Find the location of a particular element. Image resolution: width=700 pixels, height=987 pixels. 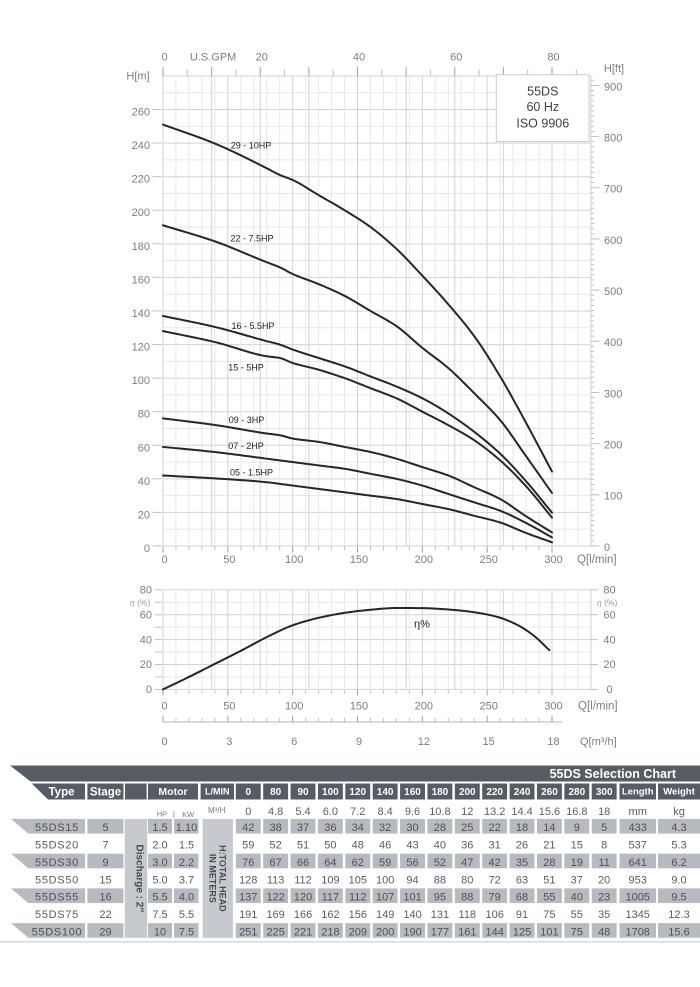

svg-text: 1.10 is located at coordinates (186, 828).